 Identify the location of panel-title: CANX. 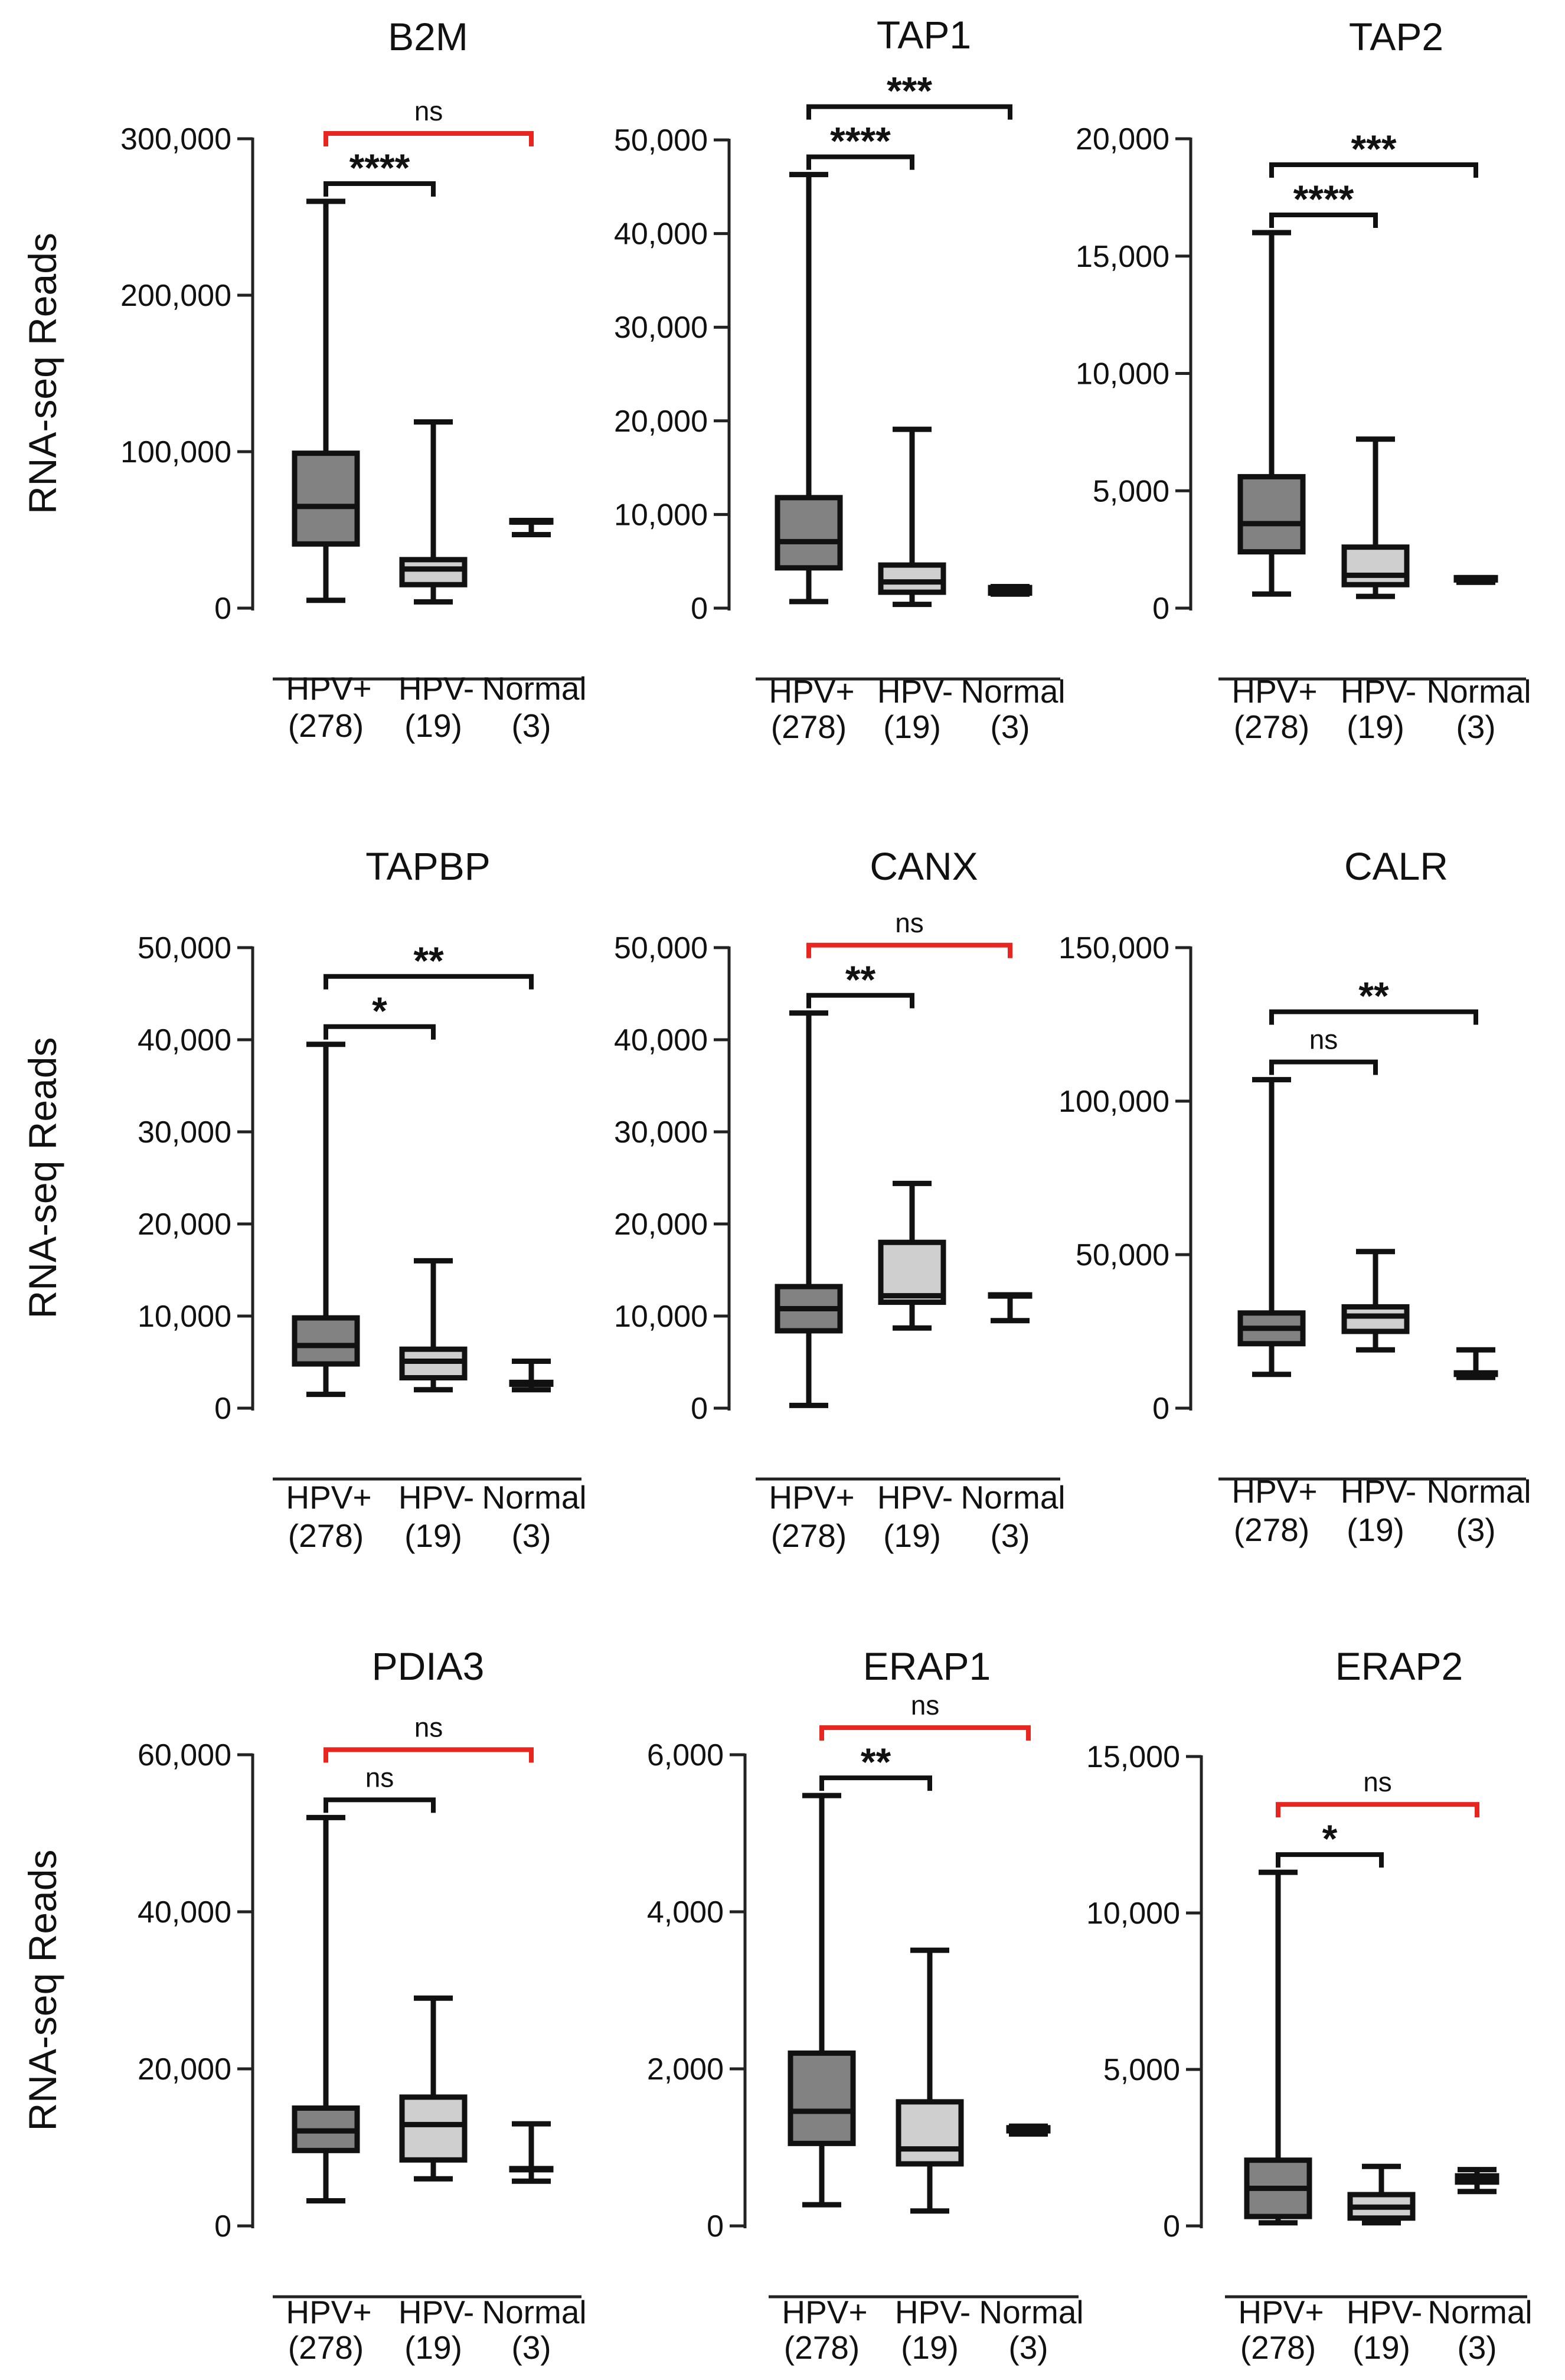
(924, 866).